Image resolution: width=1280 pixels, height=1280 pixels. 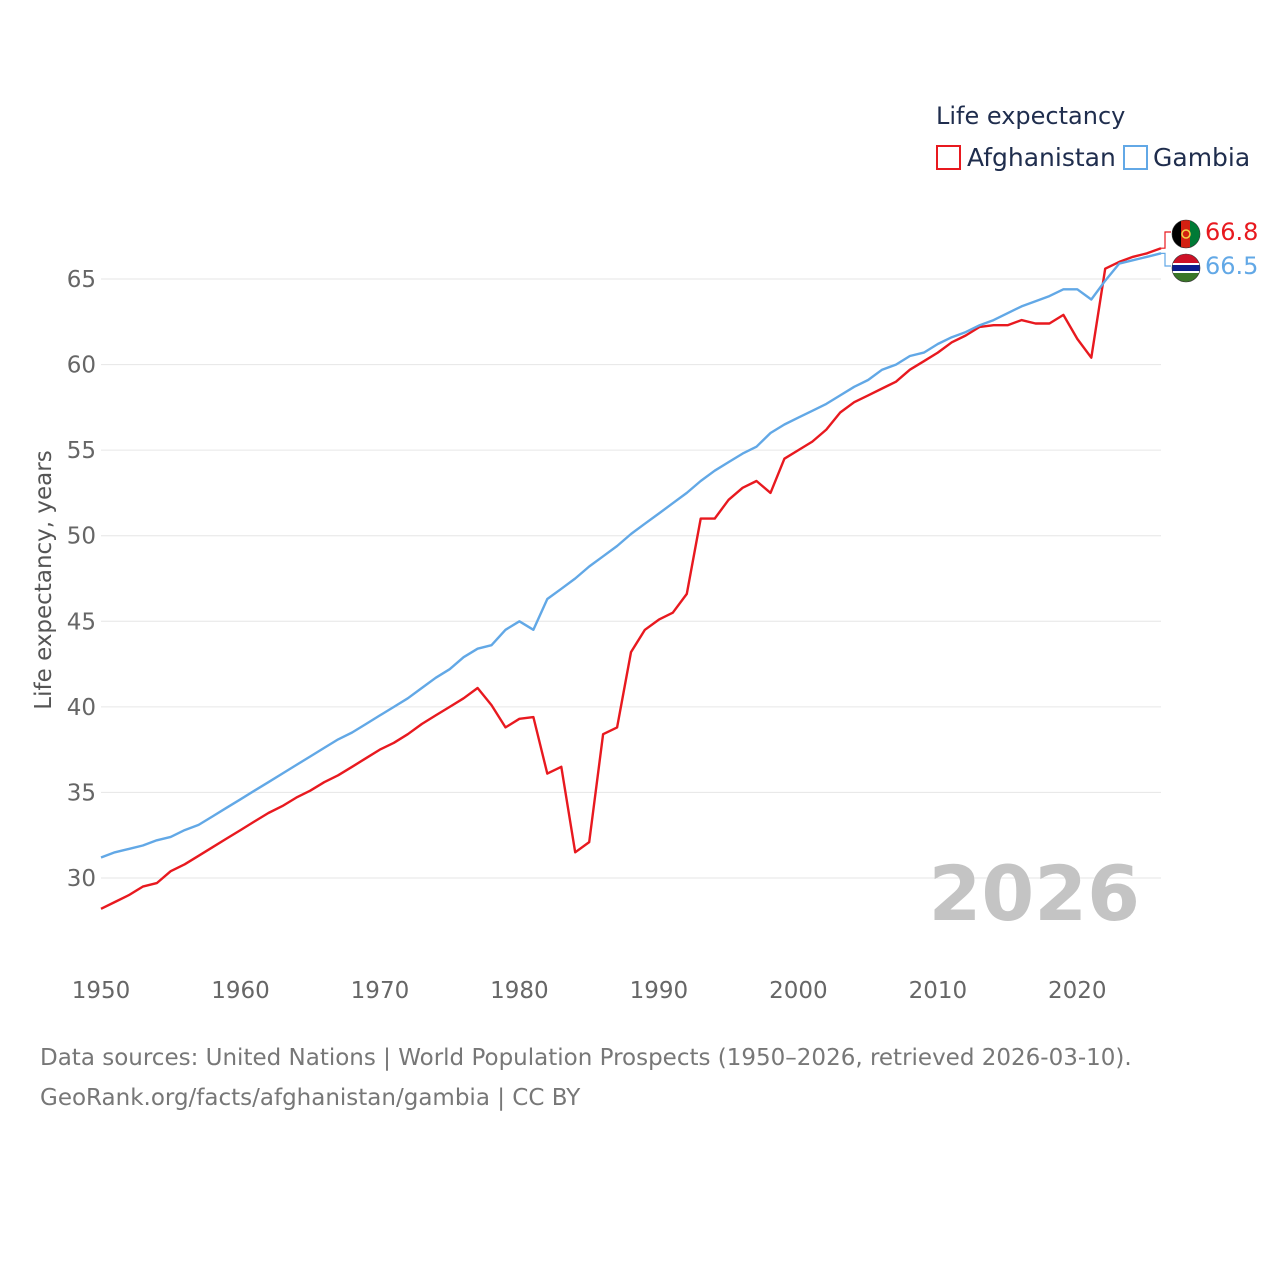 I want to click on y-axis-label: Life expectancy, years, so click(x=44, y=579).